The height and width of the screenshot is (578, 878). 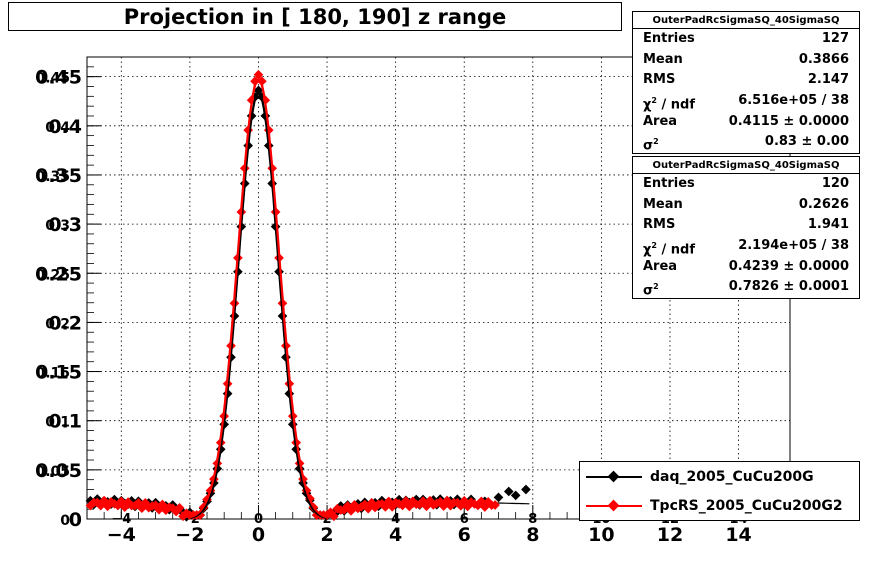 I want to click on y-tick-label-inner: 0, so click(x=65, y=521).